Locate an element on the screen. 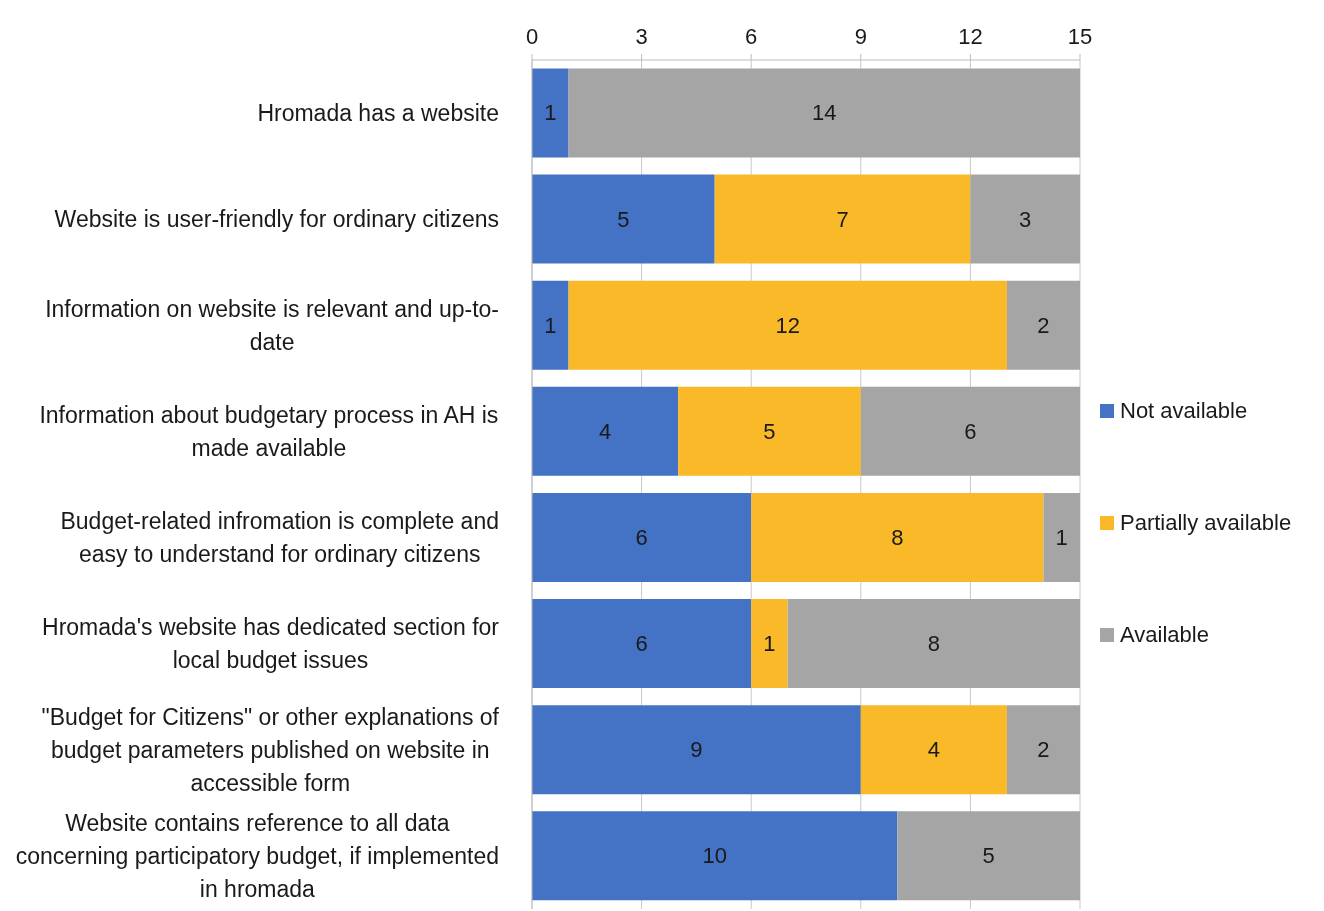 The image size is (1324, 911). data-label: 10 is located at coordinates (714, 856).